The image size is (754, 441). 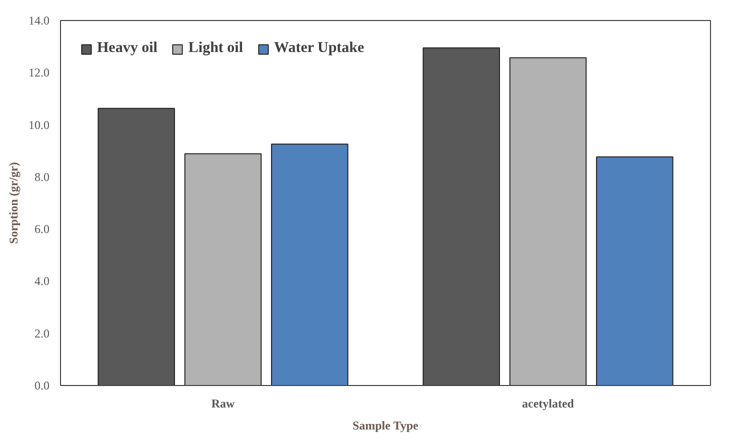 What do you see at coordinates (39, 73) in the screenshot?
I see `y-tick-label: 12.0` at bounding box center [39, 73].